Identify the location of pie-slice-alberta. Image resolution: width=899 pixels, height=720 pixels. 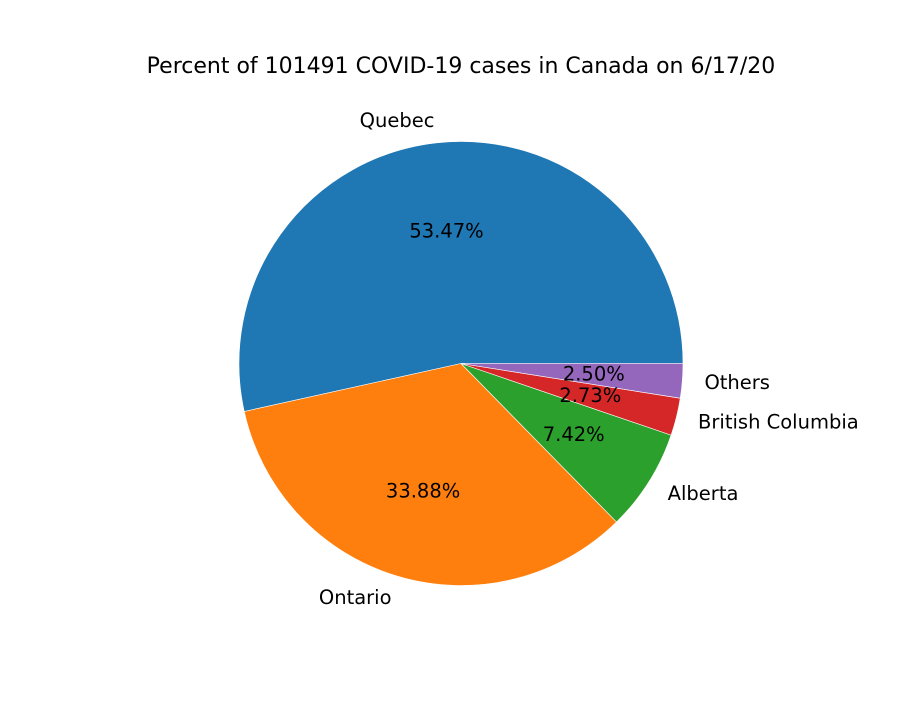
(566, 443).